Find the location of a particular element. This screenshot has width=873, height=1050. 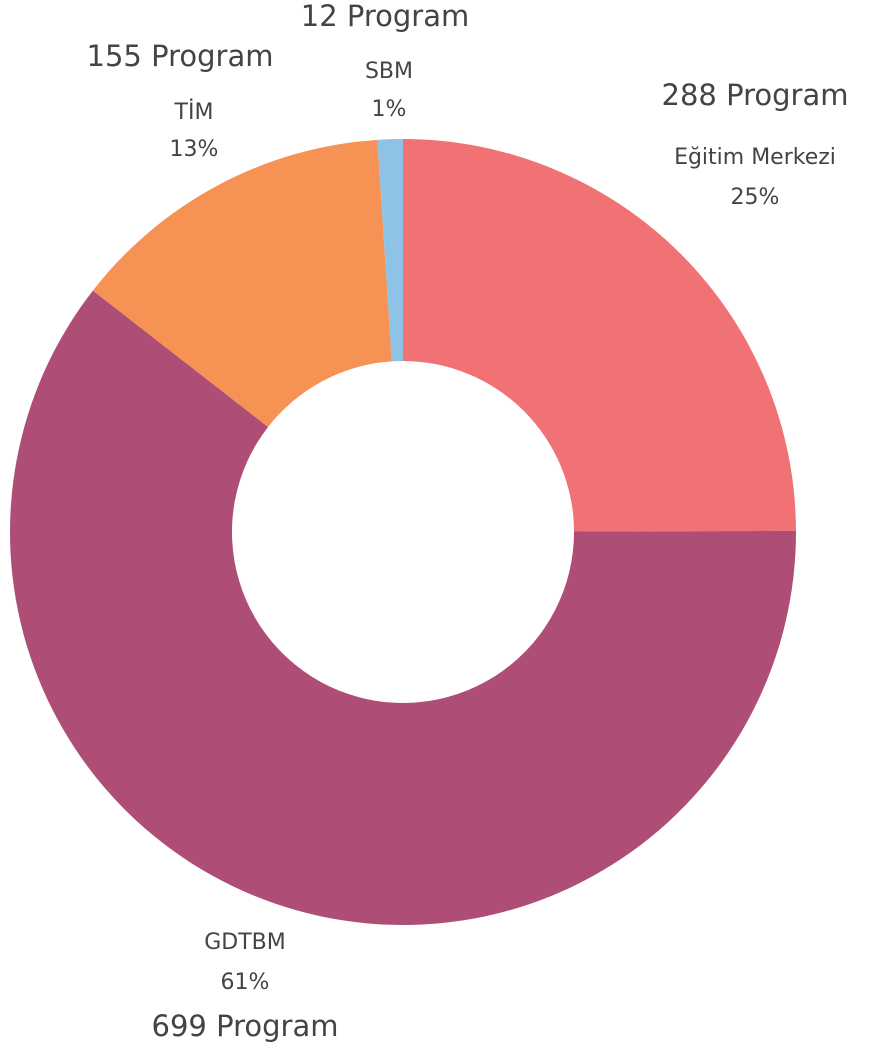

percent-label: 61% is located at coordinates (245, 982).